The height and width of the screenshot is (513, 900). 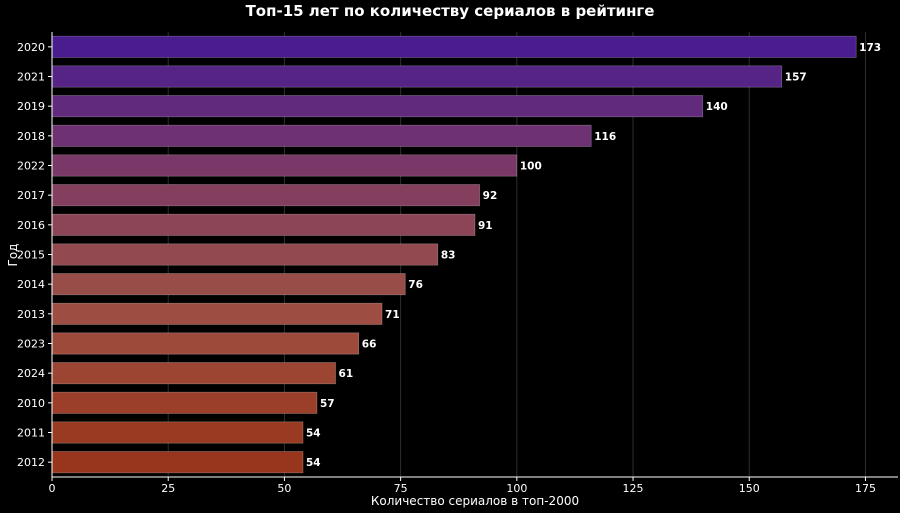 I want to click on y-tick-label: 2012, so click(x=31, y=462).